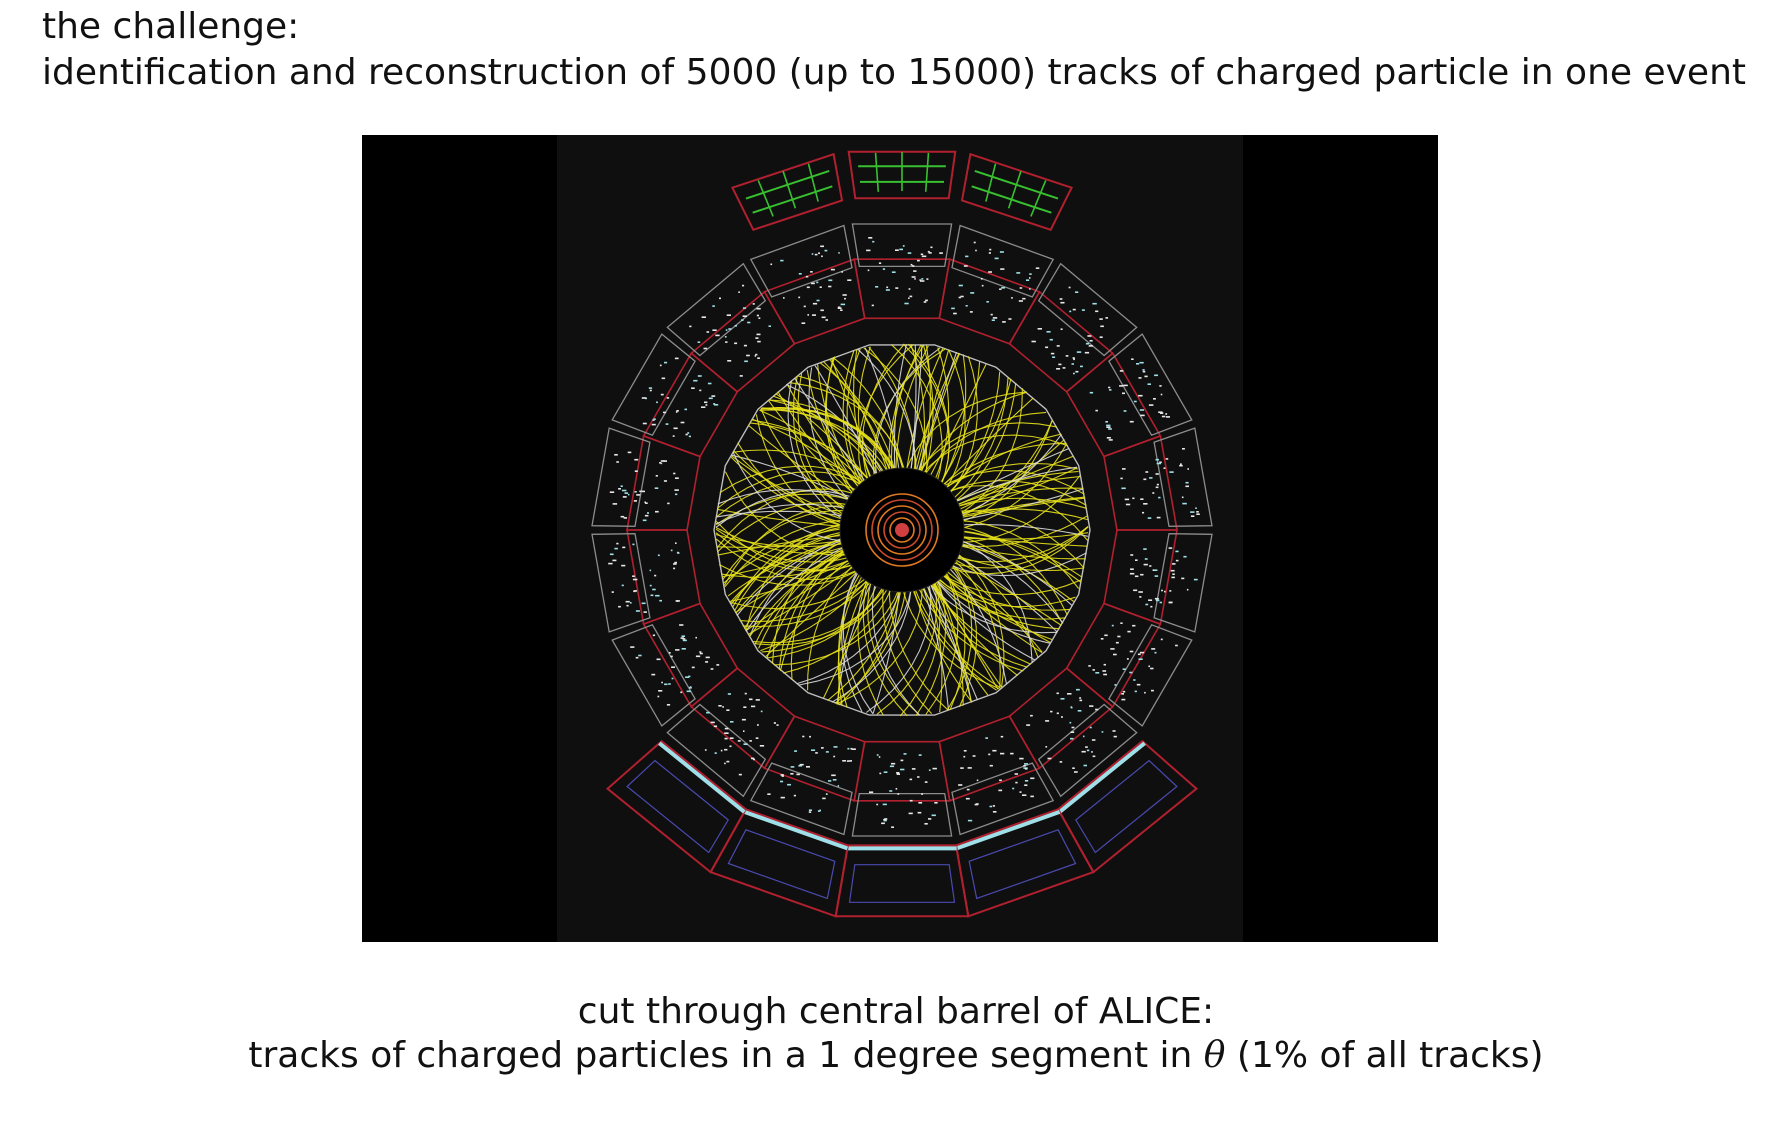 Image resolution: width=1792 pixels, height=1122 pixels. What do you see at coordinates (677, 806) in the screenshot?
I see `lower-module-inner` at bounding box center [677, 806].